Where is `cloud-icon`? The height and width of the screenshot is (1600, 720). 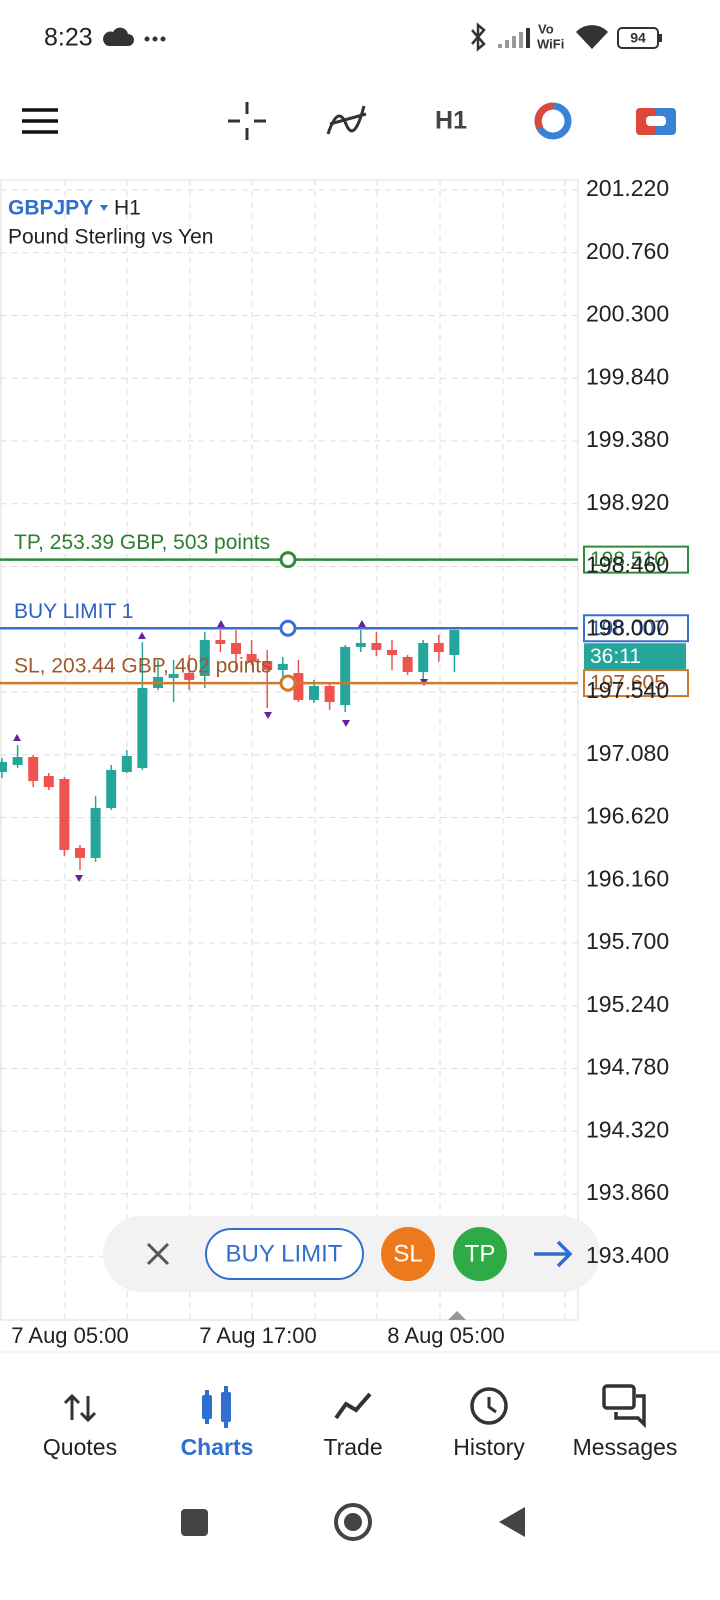 cloud-icon is located at coordinates (118, 36).